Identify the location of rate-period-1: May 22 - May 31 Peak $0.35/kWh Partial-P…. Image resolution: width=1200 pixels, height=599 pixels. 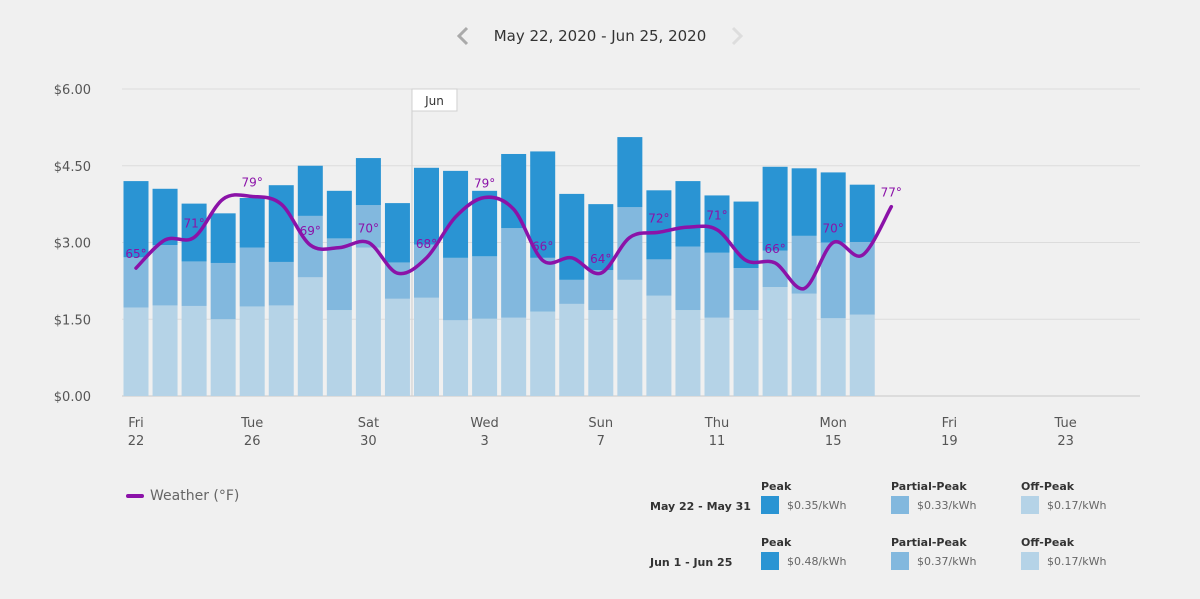
(910, 506).